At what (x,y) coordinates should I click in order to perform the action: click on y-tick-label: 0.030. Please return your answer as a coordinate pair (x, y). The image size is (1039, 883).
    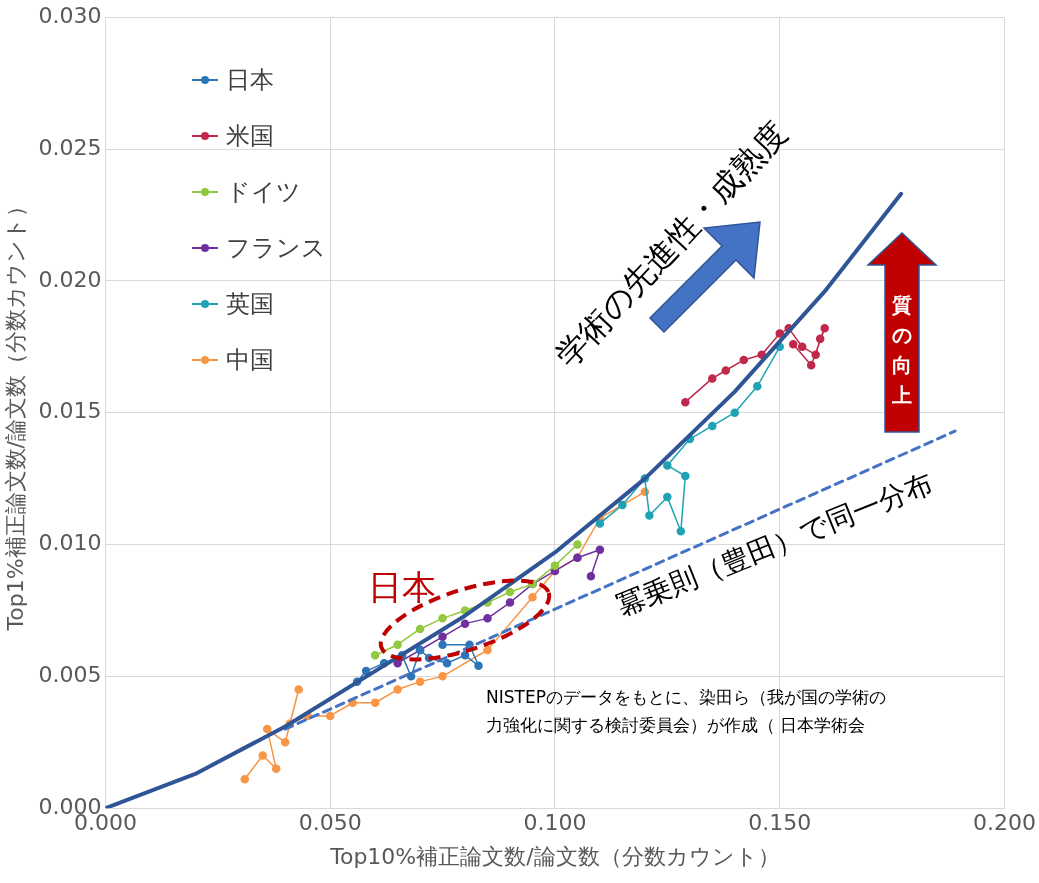
    Looking at the image, I should click on (70, 15).